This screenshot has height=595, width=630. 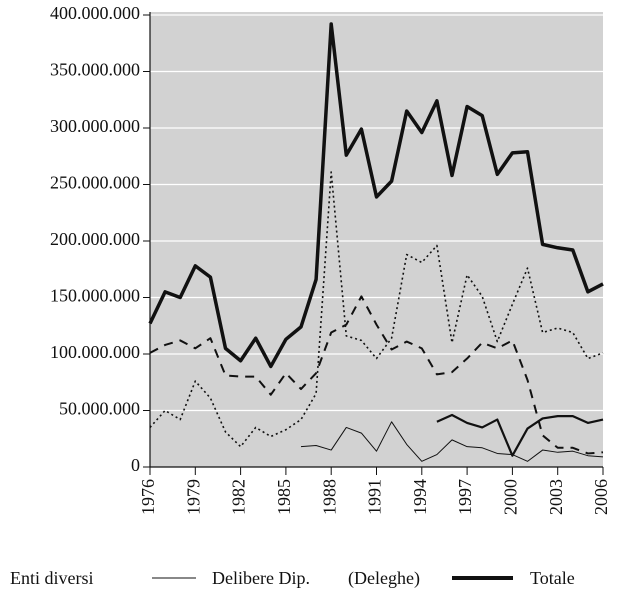 What do you see at coordinates (239, 497) in the screenshot?
I see `x-tick-label: 1982` at bounding box center [239, 497].